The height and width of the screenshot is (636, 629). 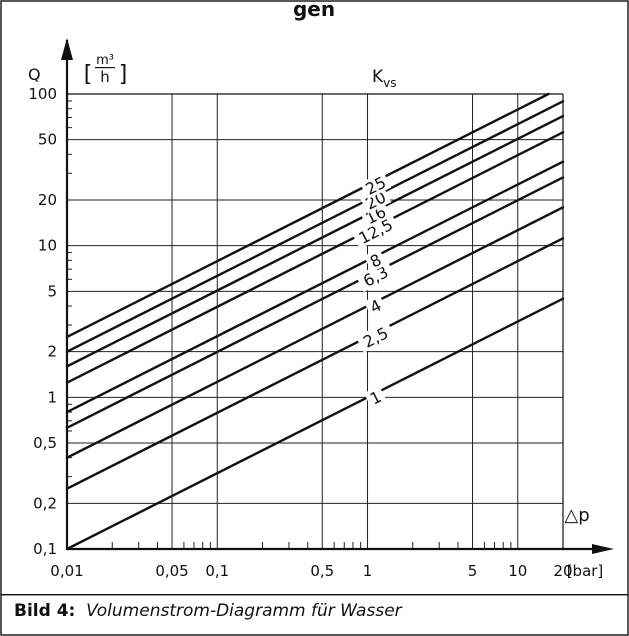 I want to click on svg-text: △p, so click(x=576, y=515).